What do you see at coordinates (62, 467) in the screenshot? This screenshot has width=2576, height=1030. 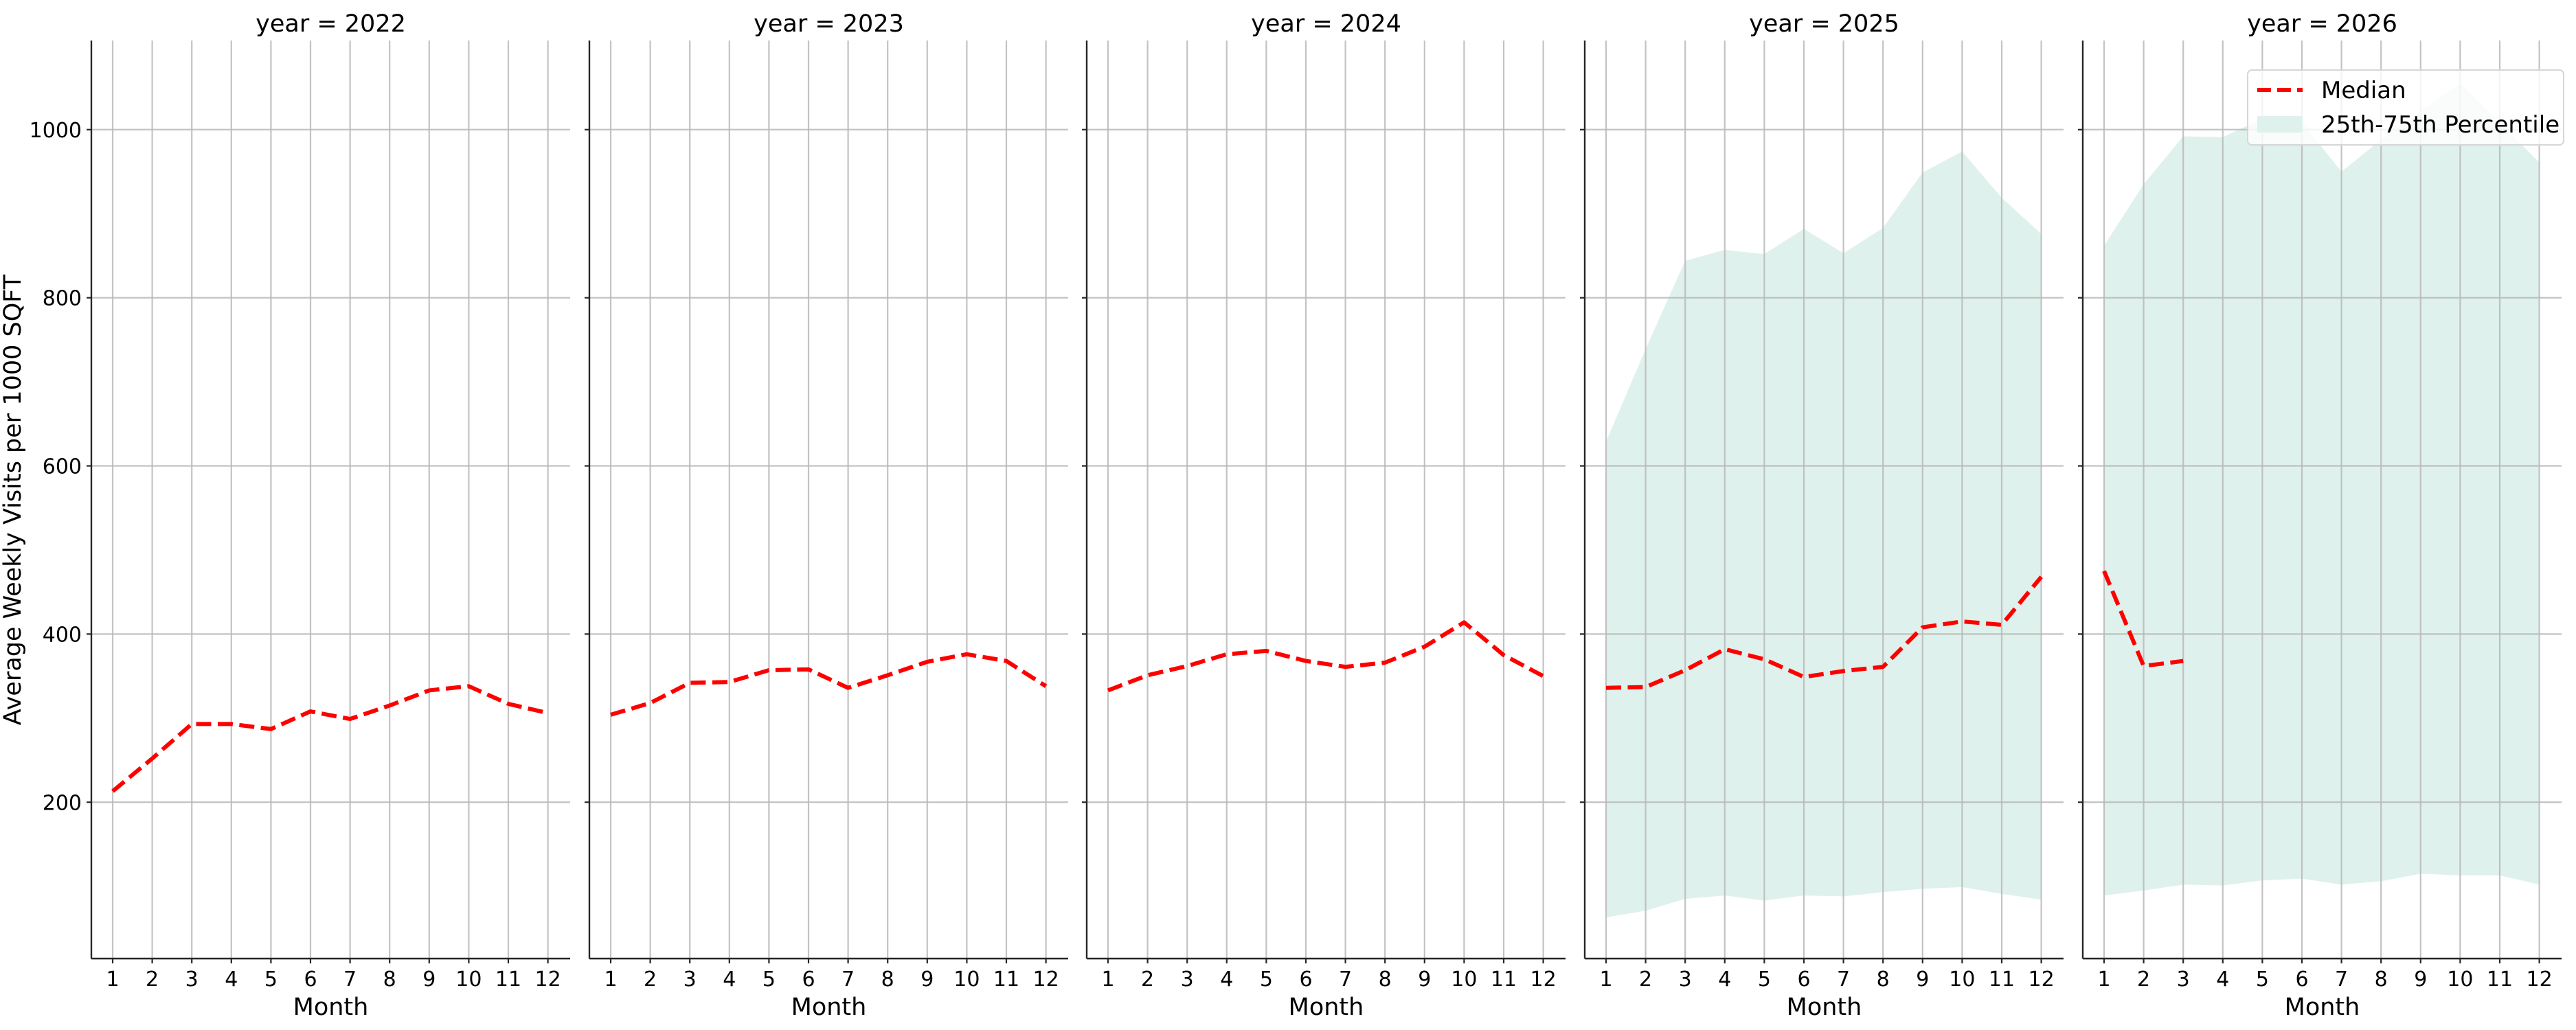 I see `y-tick-label: 600` at bounding box center [62, 467].